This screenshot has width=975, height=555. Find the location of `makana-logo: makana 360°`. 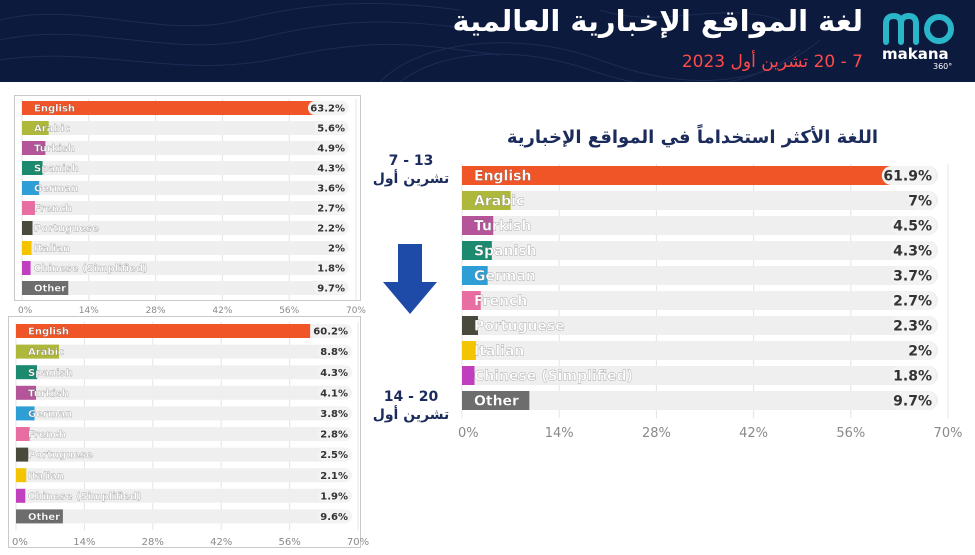

makana-logo: makana 360° is located at coordinates (921, 43).